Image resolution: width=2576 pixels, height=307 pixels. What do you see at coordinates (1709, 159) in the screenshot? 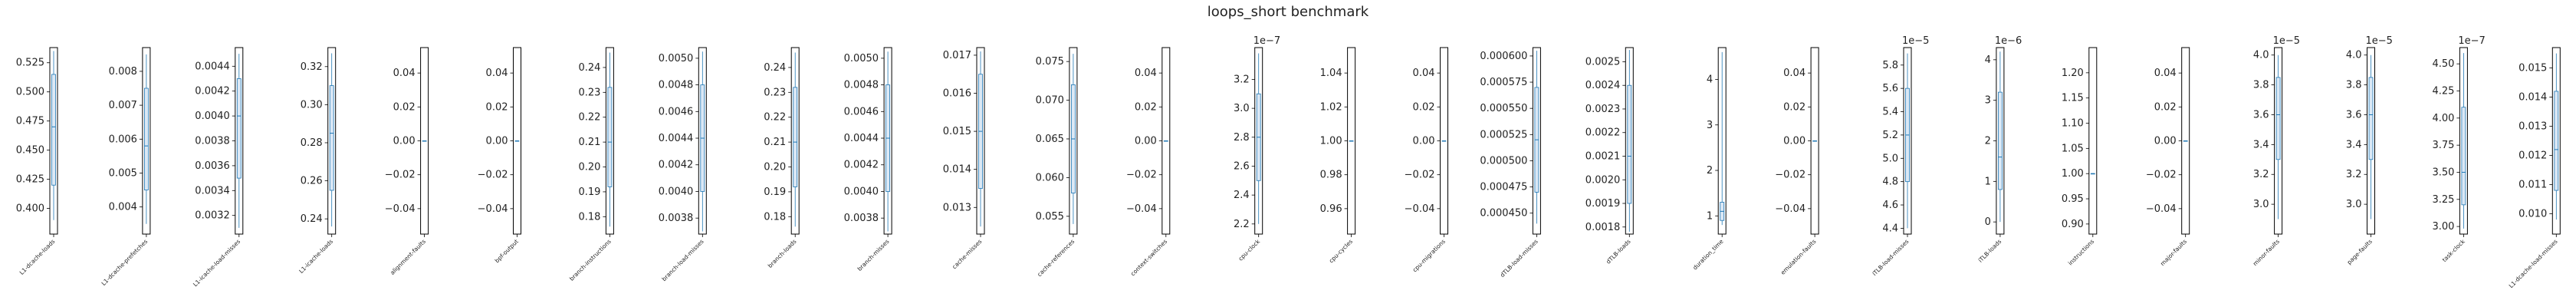
I see `subplot-duration_time: 1 2 3 4 duration_time` at bounding box center [1709, 159].